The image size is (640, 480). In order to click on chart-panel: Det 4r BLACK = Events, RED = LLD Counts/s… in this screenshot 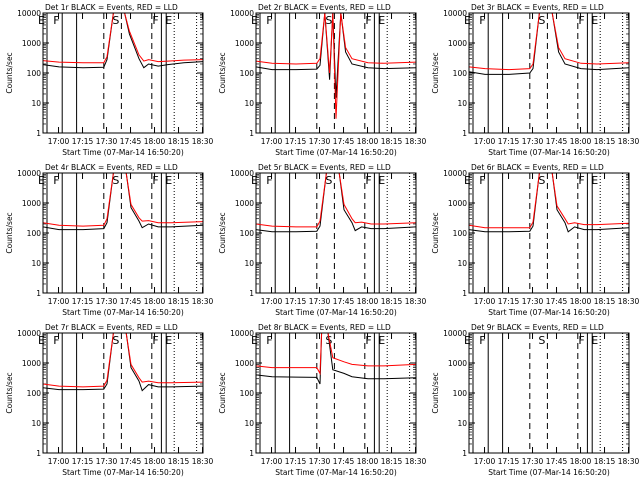, I will do `click(109, 240)`.